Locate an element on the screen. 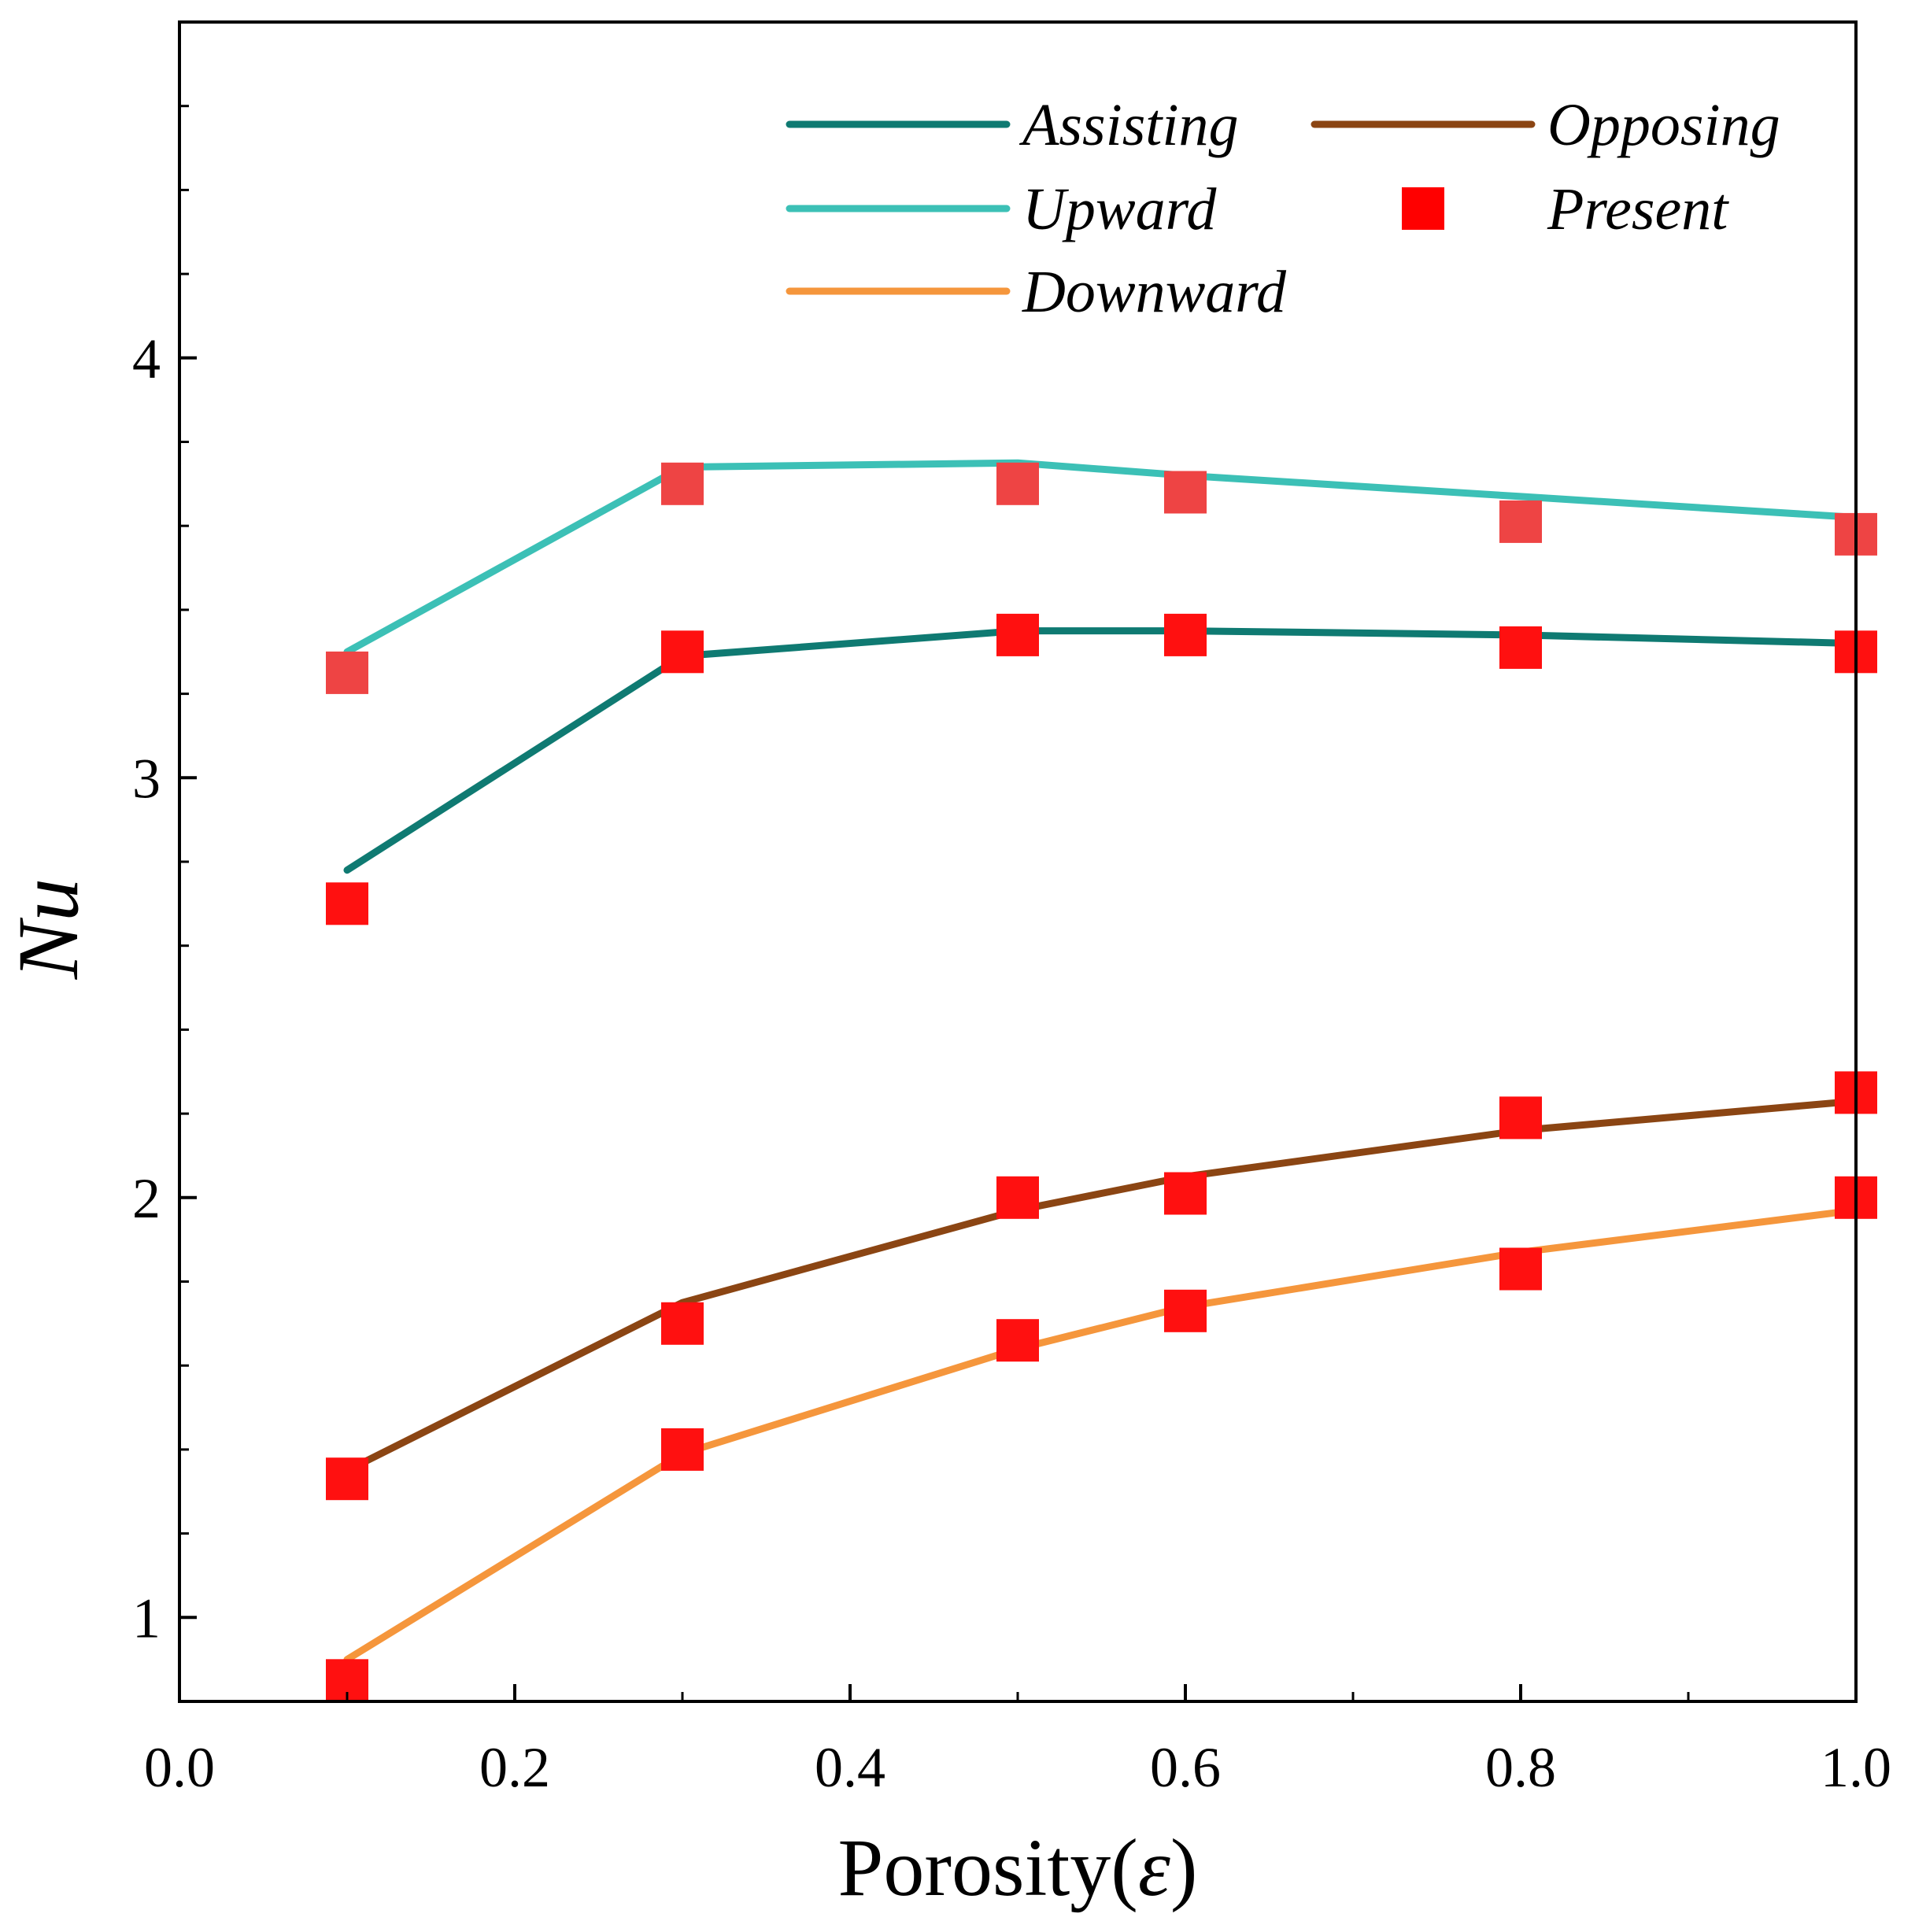 The height and width of the screenshot is (1932, 1915). y-tick-label: 1 is located at coordinates (146, 1618).